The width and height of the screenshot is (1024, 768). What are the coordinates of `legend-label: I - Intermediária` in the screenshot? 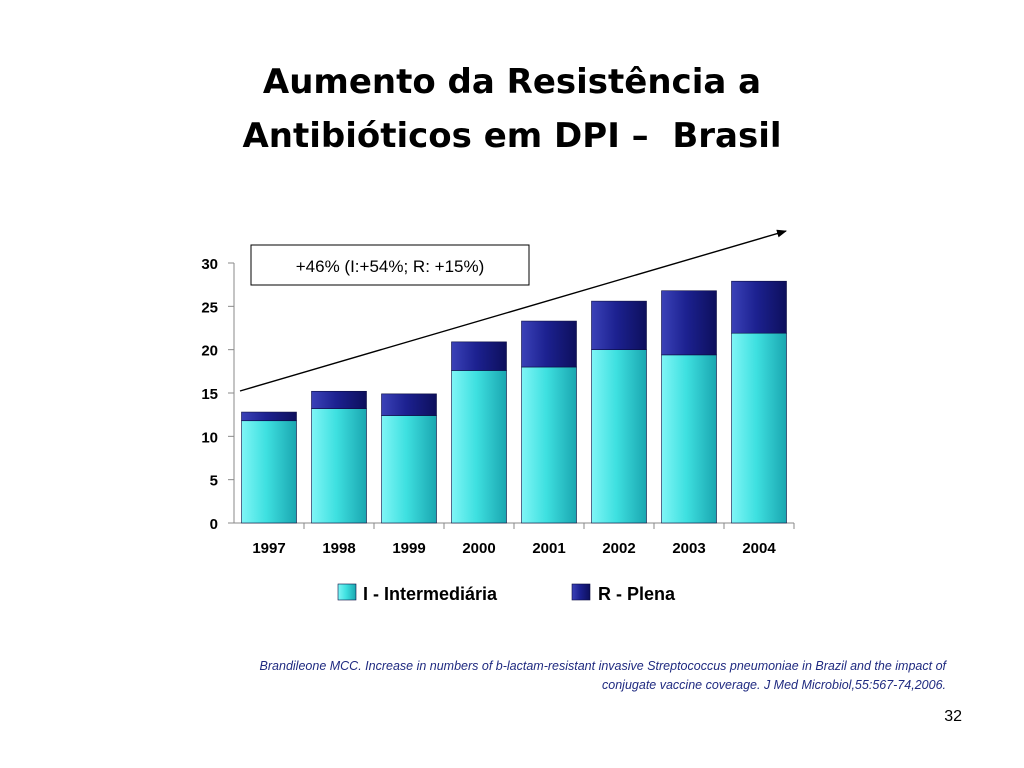 It's located at (430, 594).